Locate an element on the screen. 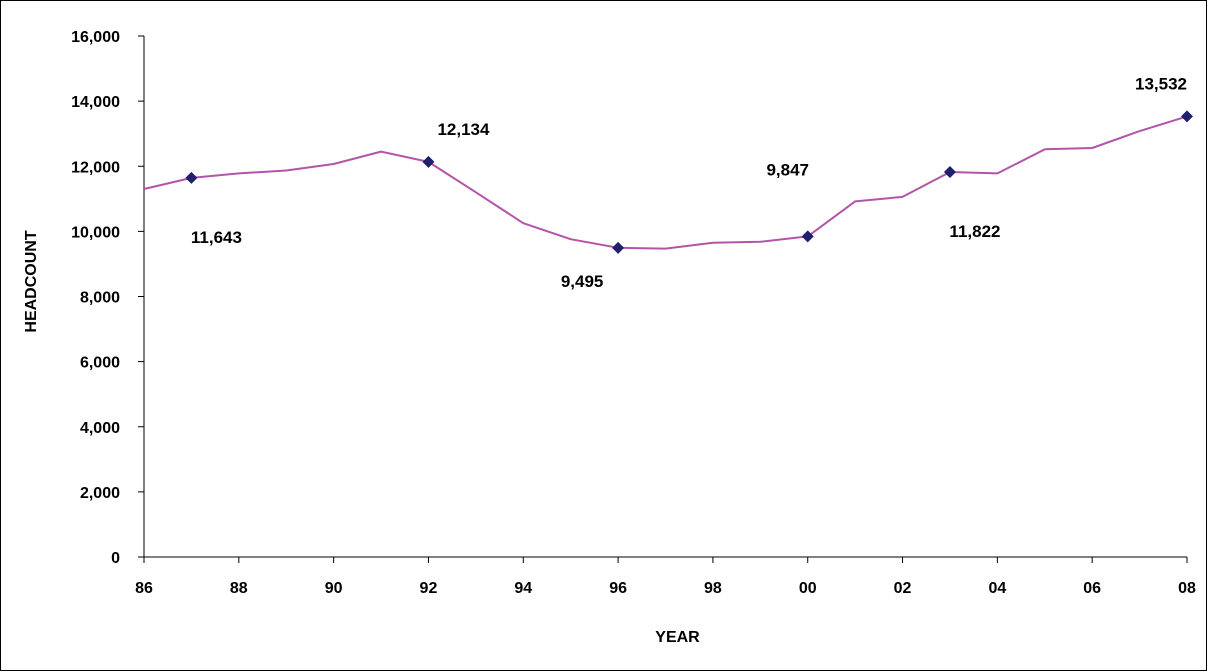 This screenshot has width=1209, height=672. x-tick-label: 02 is located at coordinates (903, 588).